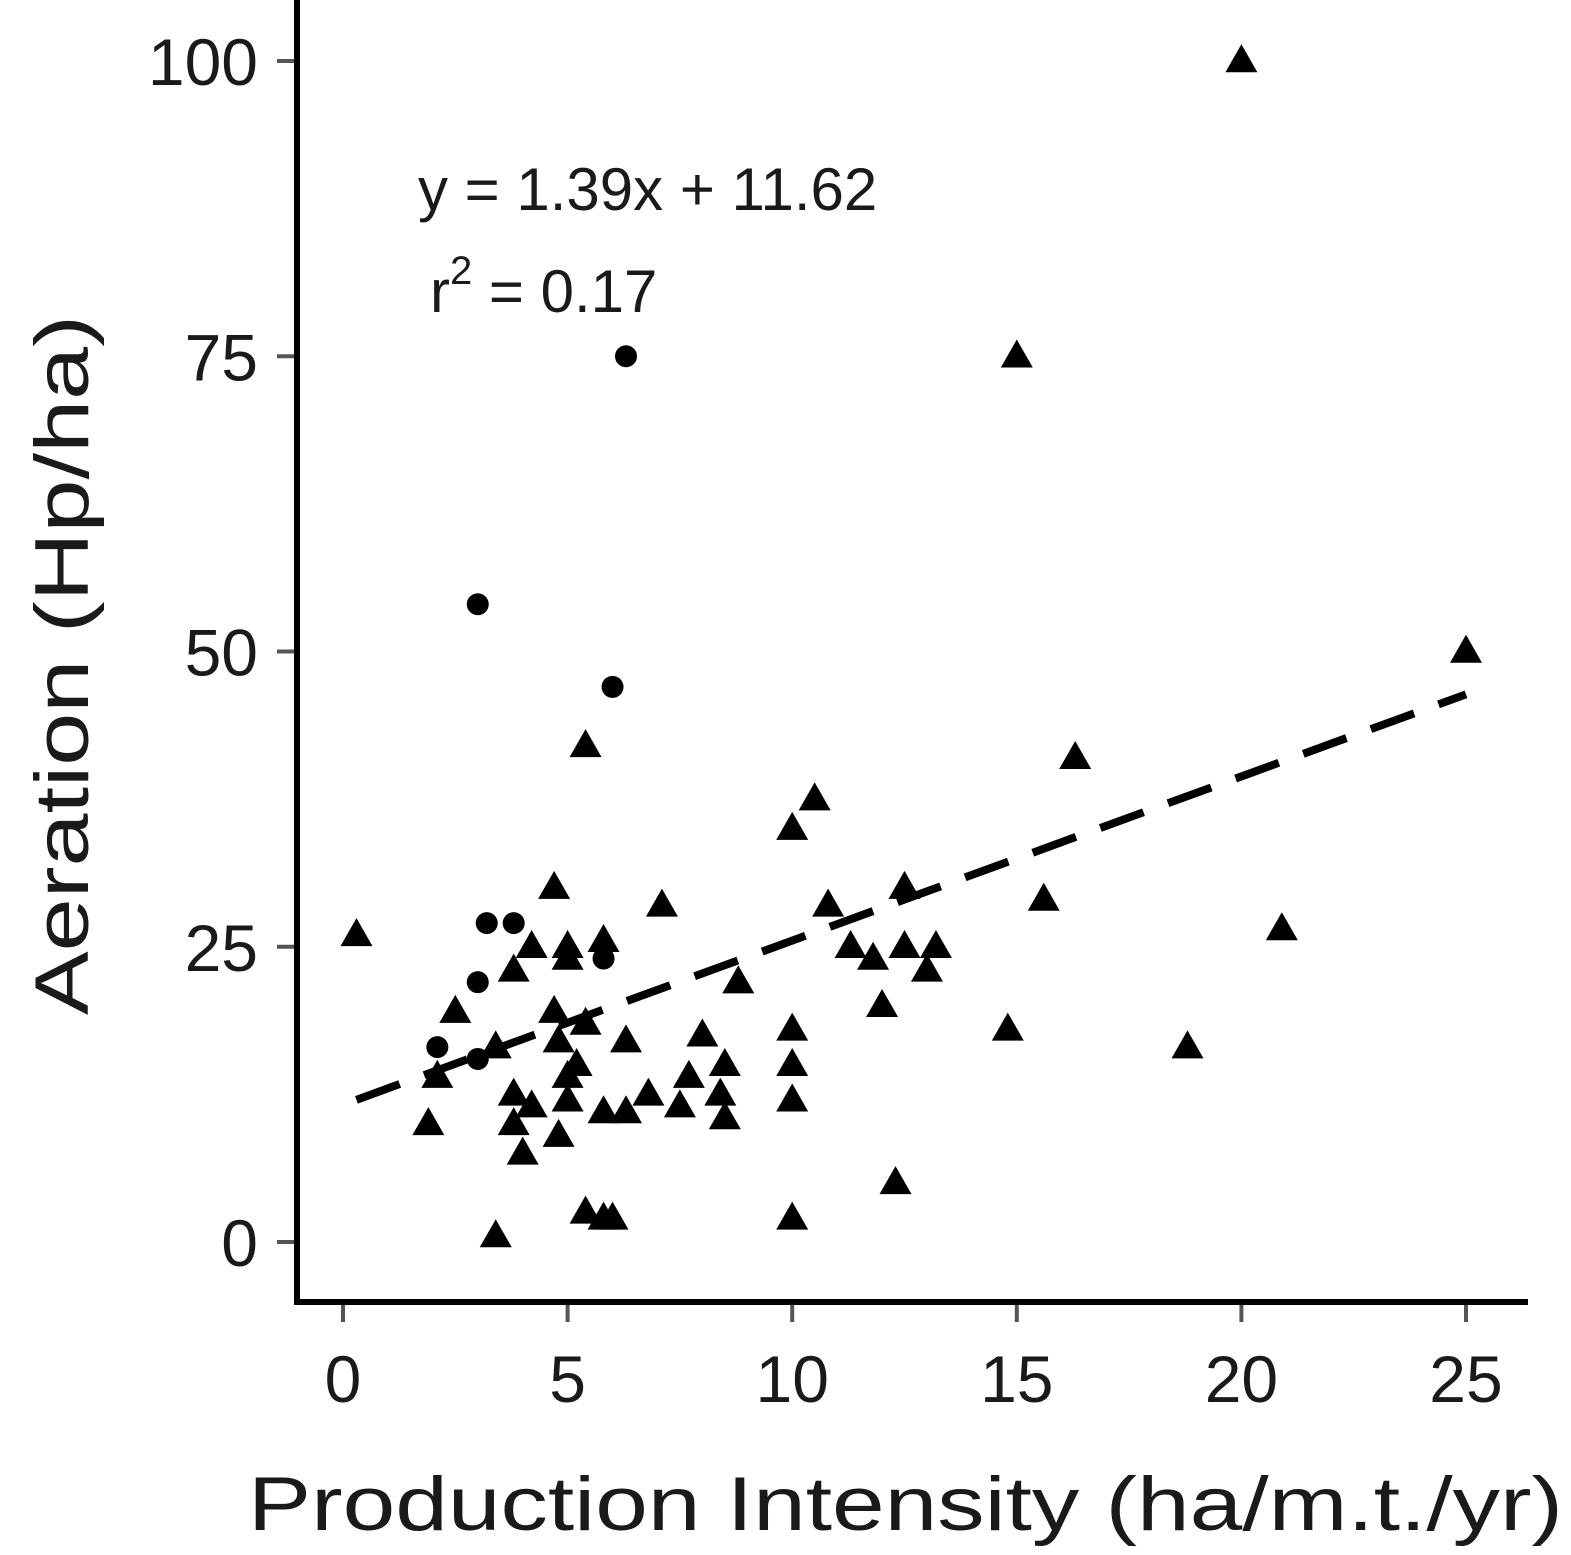 The image size is (1571, 1555). I want to click on y-tick-label: 50, so click(221, 653).